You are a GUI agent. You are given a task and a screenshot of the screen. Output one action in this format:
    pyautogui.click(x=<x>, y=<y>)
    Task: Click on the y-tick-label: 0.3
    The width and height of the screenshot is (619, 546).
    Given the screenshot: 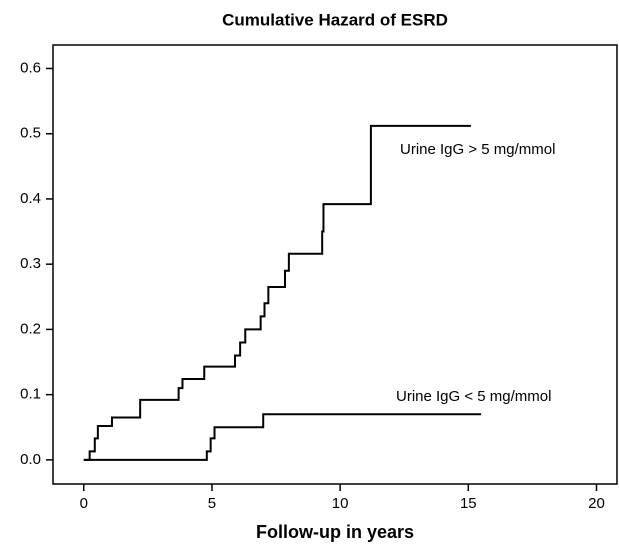 What is the action you would take?
    pyautogui.click(x=30, y=263)
    